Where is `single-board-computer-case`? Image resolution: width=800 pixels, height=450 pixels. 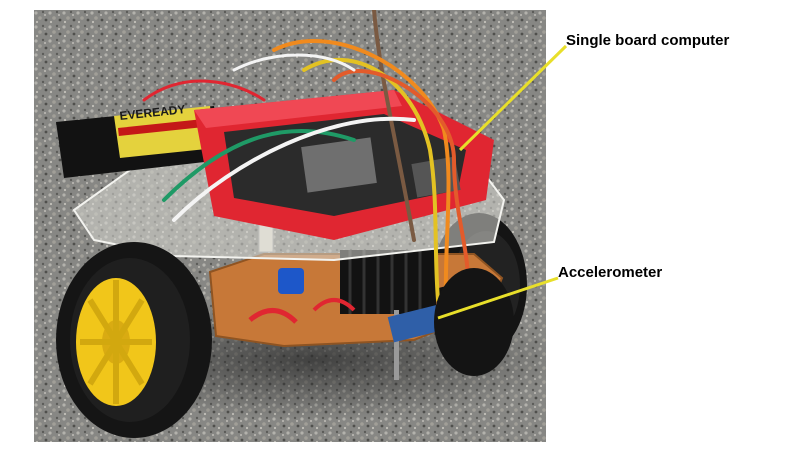 single-board-computer-case is located at coordinates (344, 165).